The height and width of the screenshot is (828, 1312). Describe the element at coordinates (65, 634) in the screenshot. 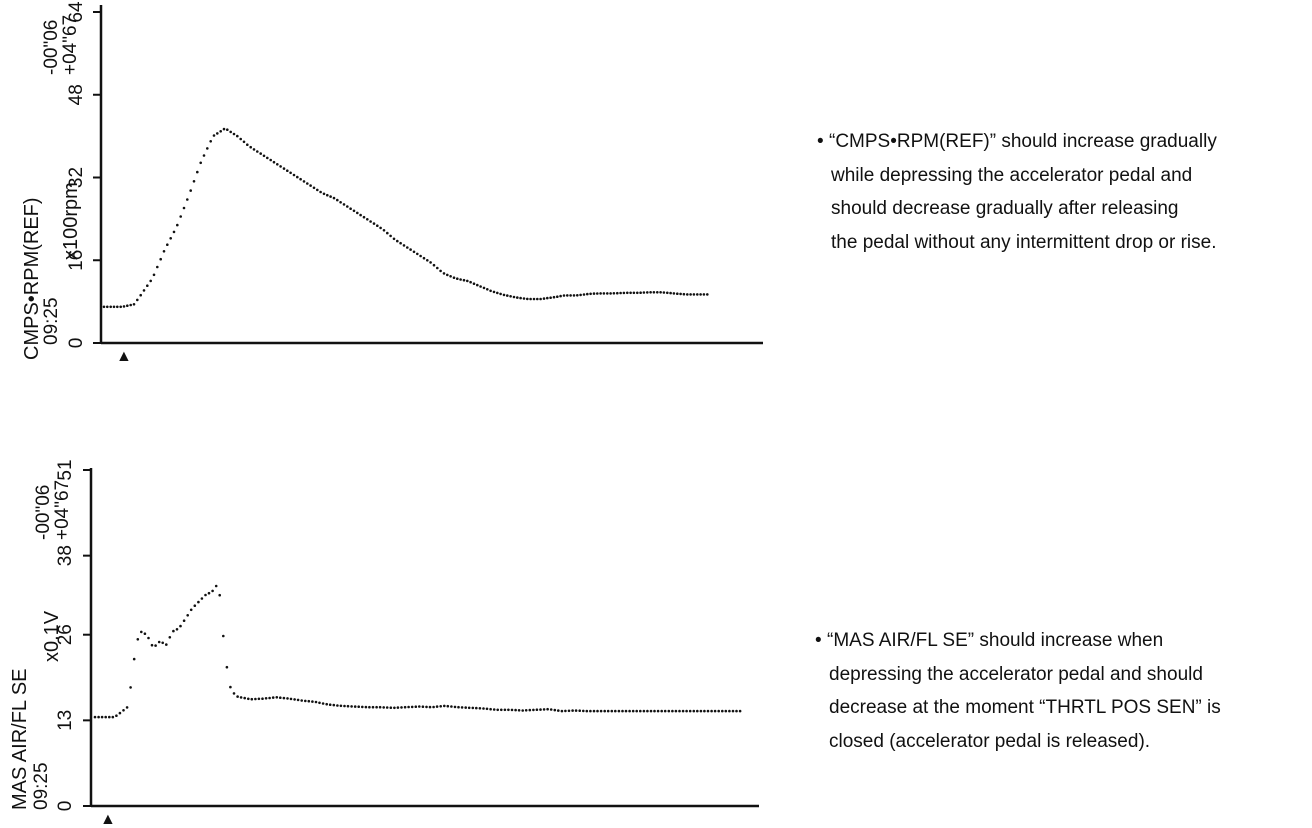

I see `maf-y-tick-label: 26` at that location.